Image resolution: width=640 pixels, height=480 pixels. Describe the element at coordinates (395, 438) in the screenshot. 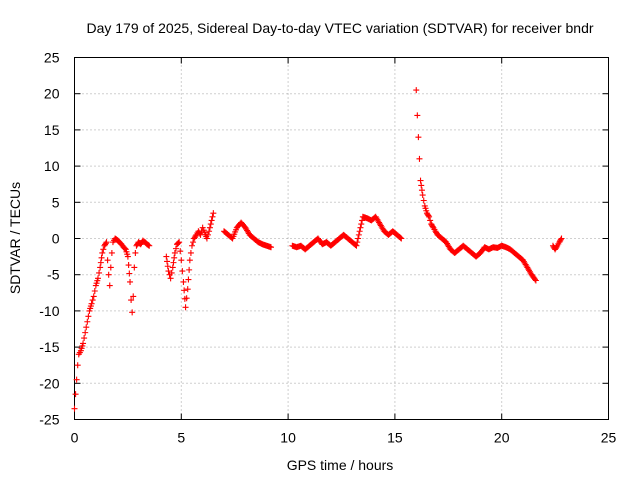

I see `x-tick-label-15: 15` at that location.